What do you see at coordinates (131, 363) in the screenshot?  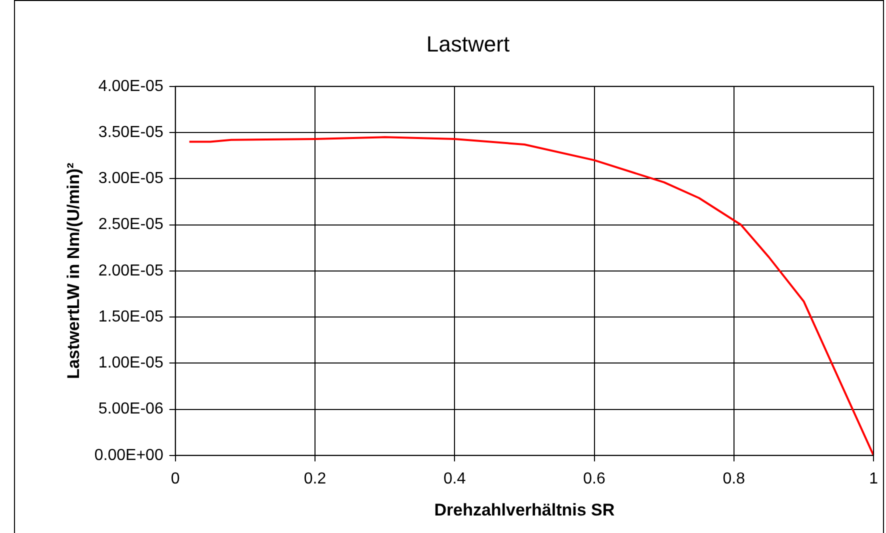 I see `y-tick-label: 1.00E-05` at bounding box center [131, 363].